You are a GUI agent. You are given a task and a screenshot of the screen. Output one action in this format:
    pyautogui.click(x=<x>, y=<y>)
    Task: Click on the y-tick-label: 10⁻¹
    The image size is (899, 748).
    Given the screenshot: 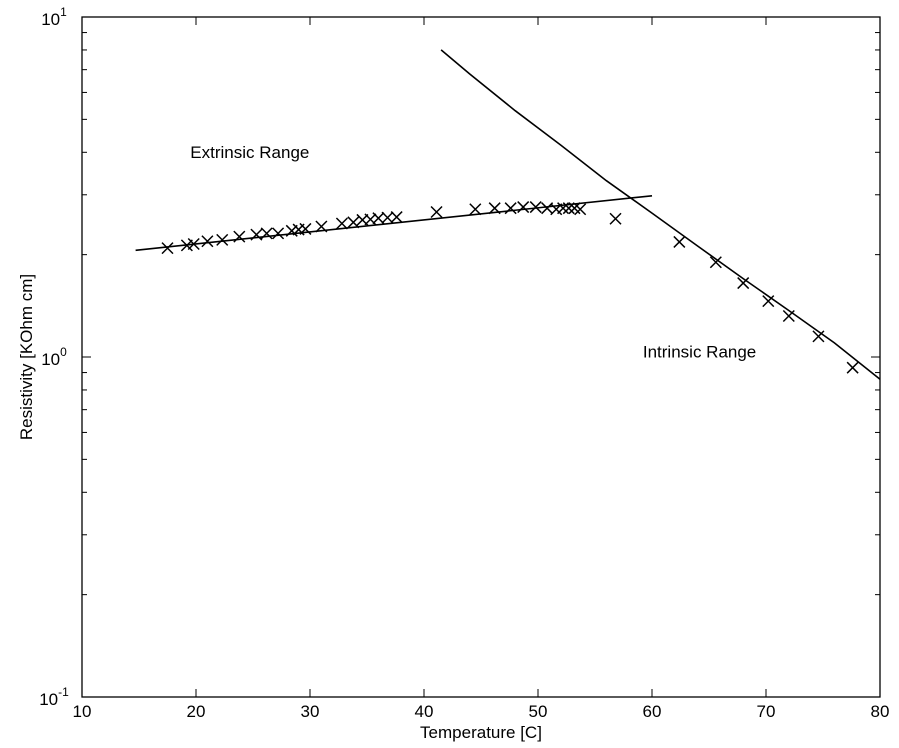 What is the action you would take?
    pyautogui.click(x=54, y=697)
    